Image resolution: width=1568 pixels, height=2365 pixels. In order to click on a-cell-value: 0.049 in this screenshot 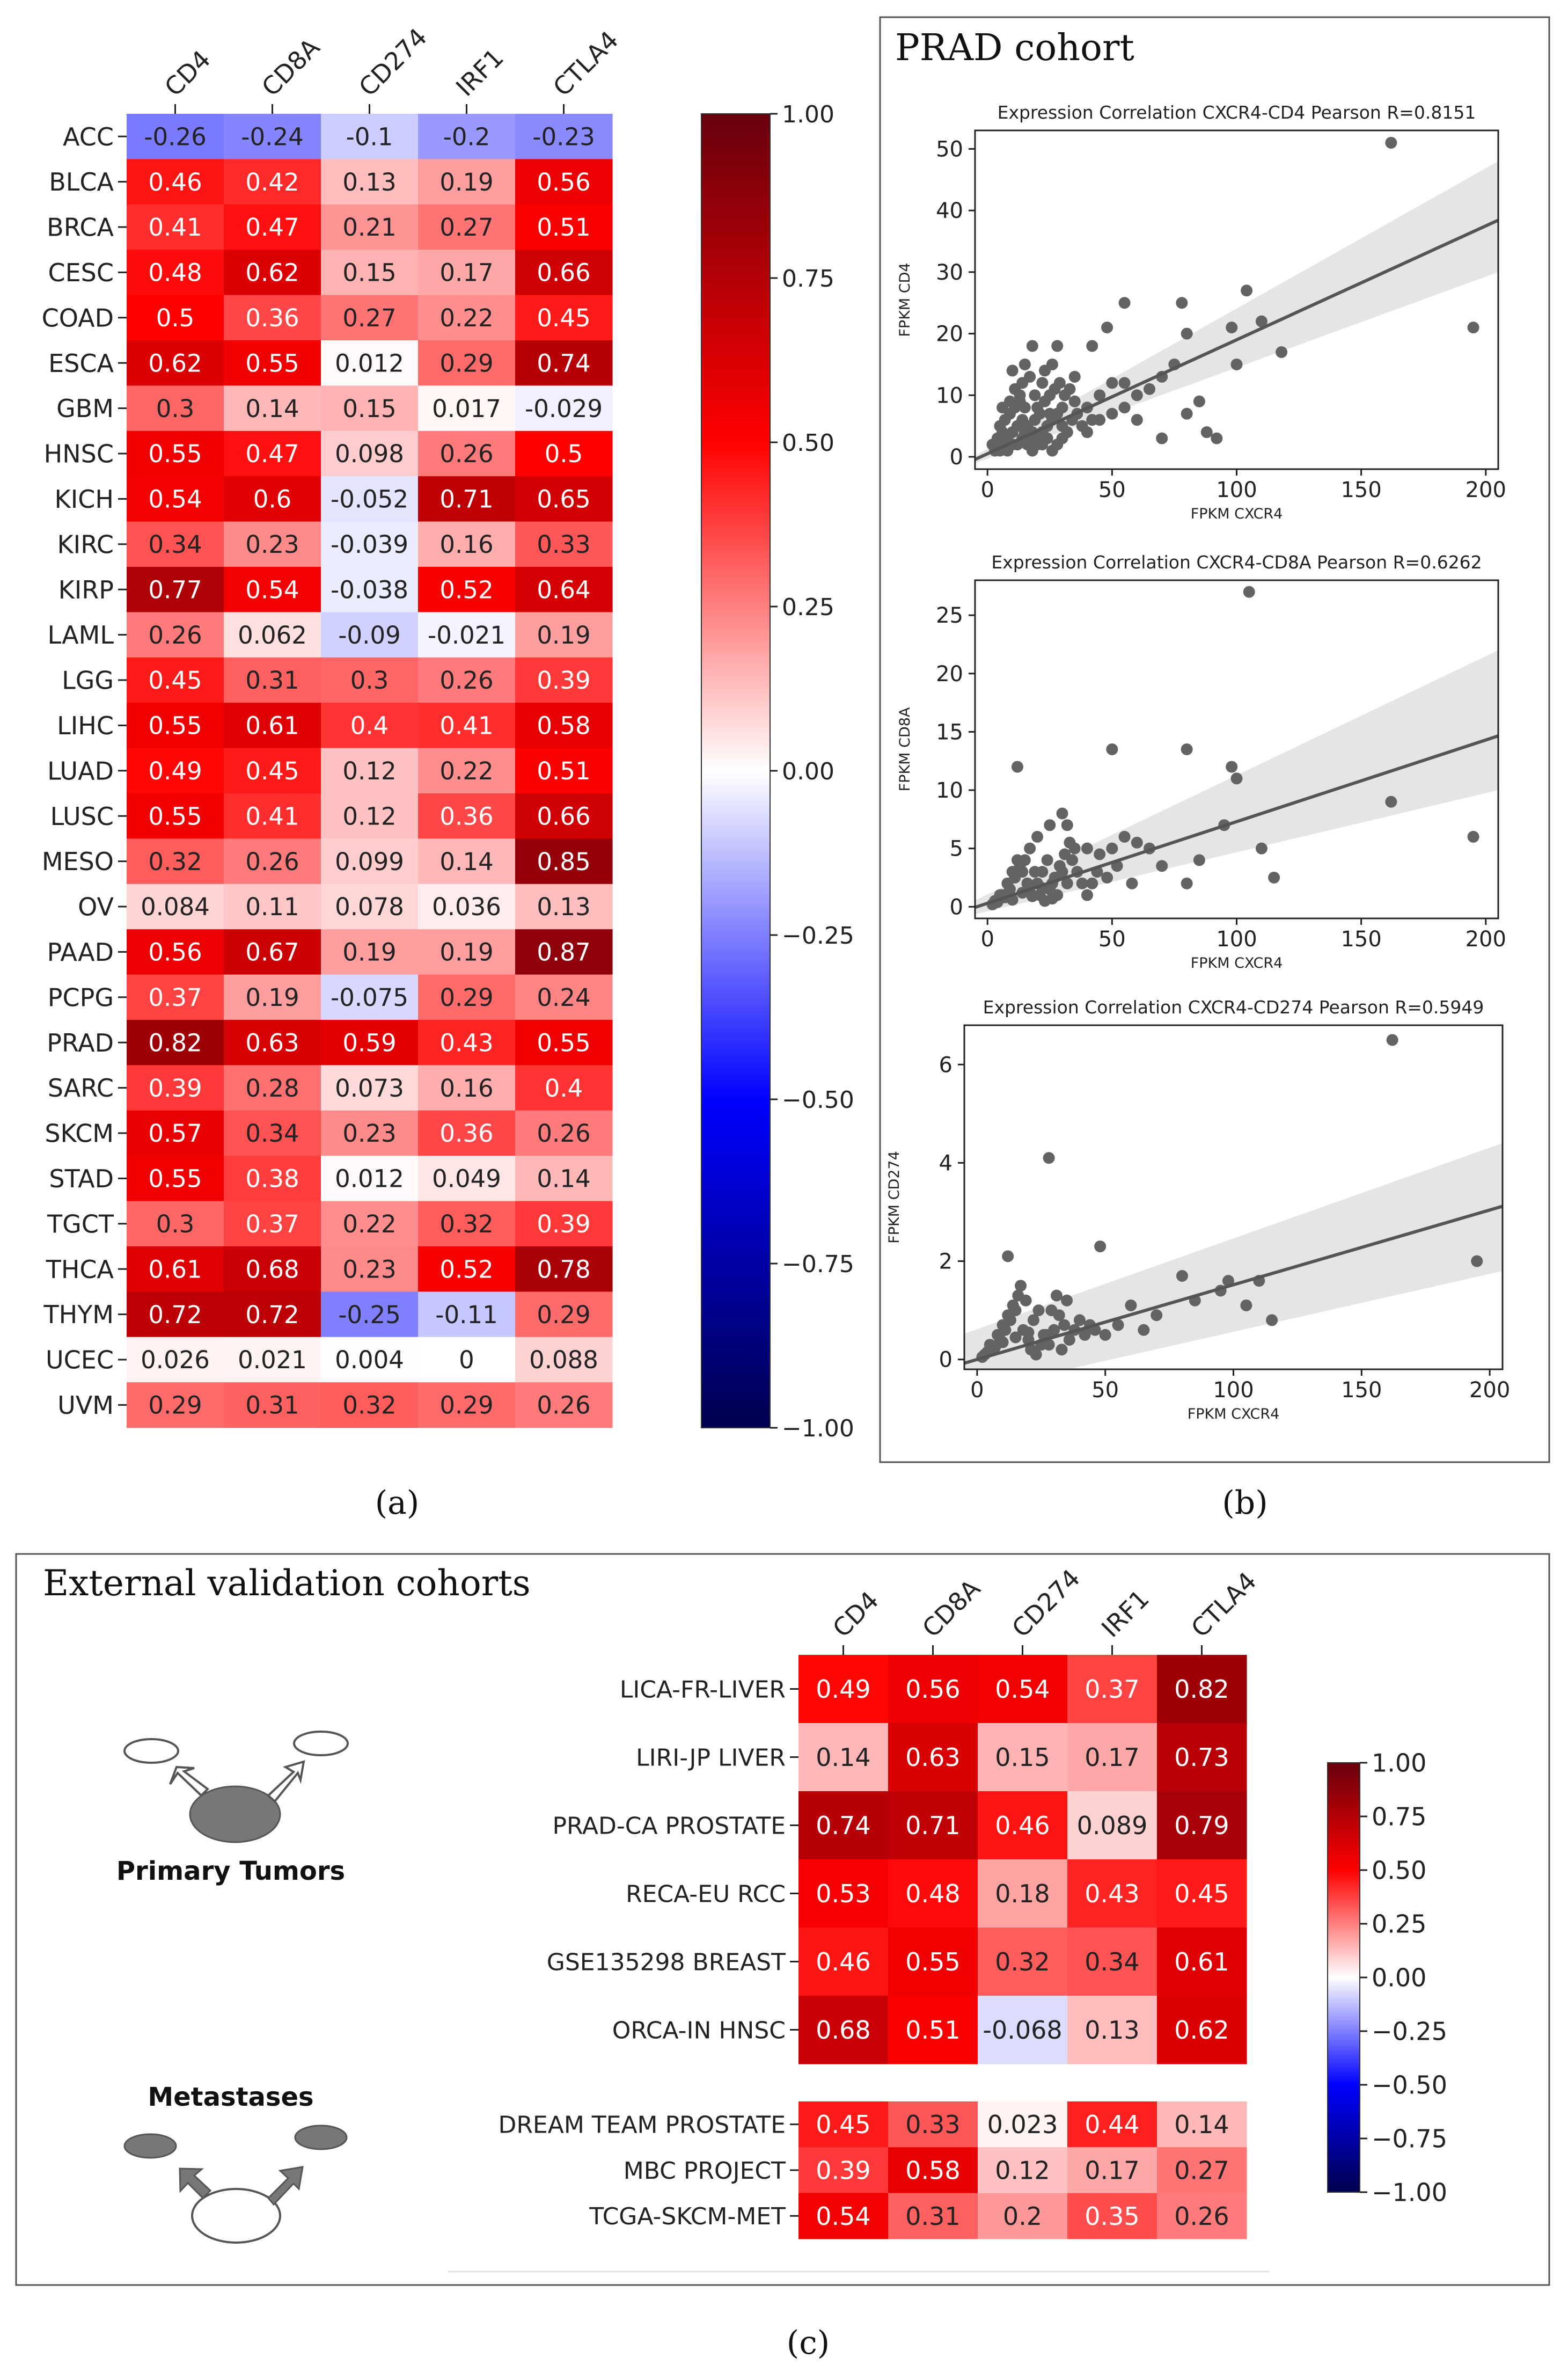, I will do `click(466, 1179)`.